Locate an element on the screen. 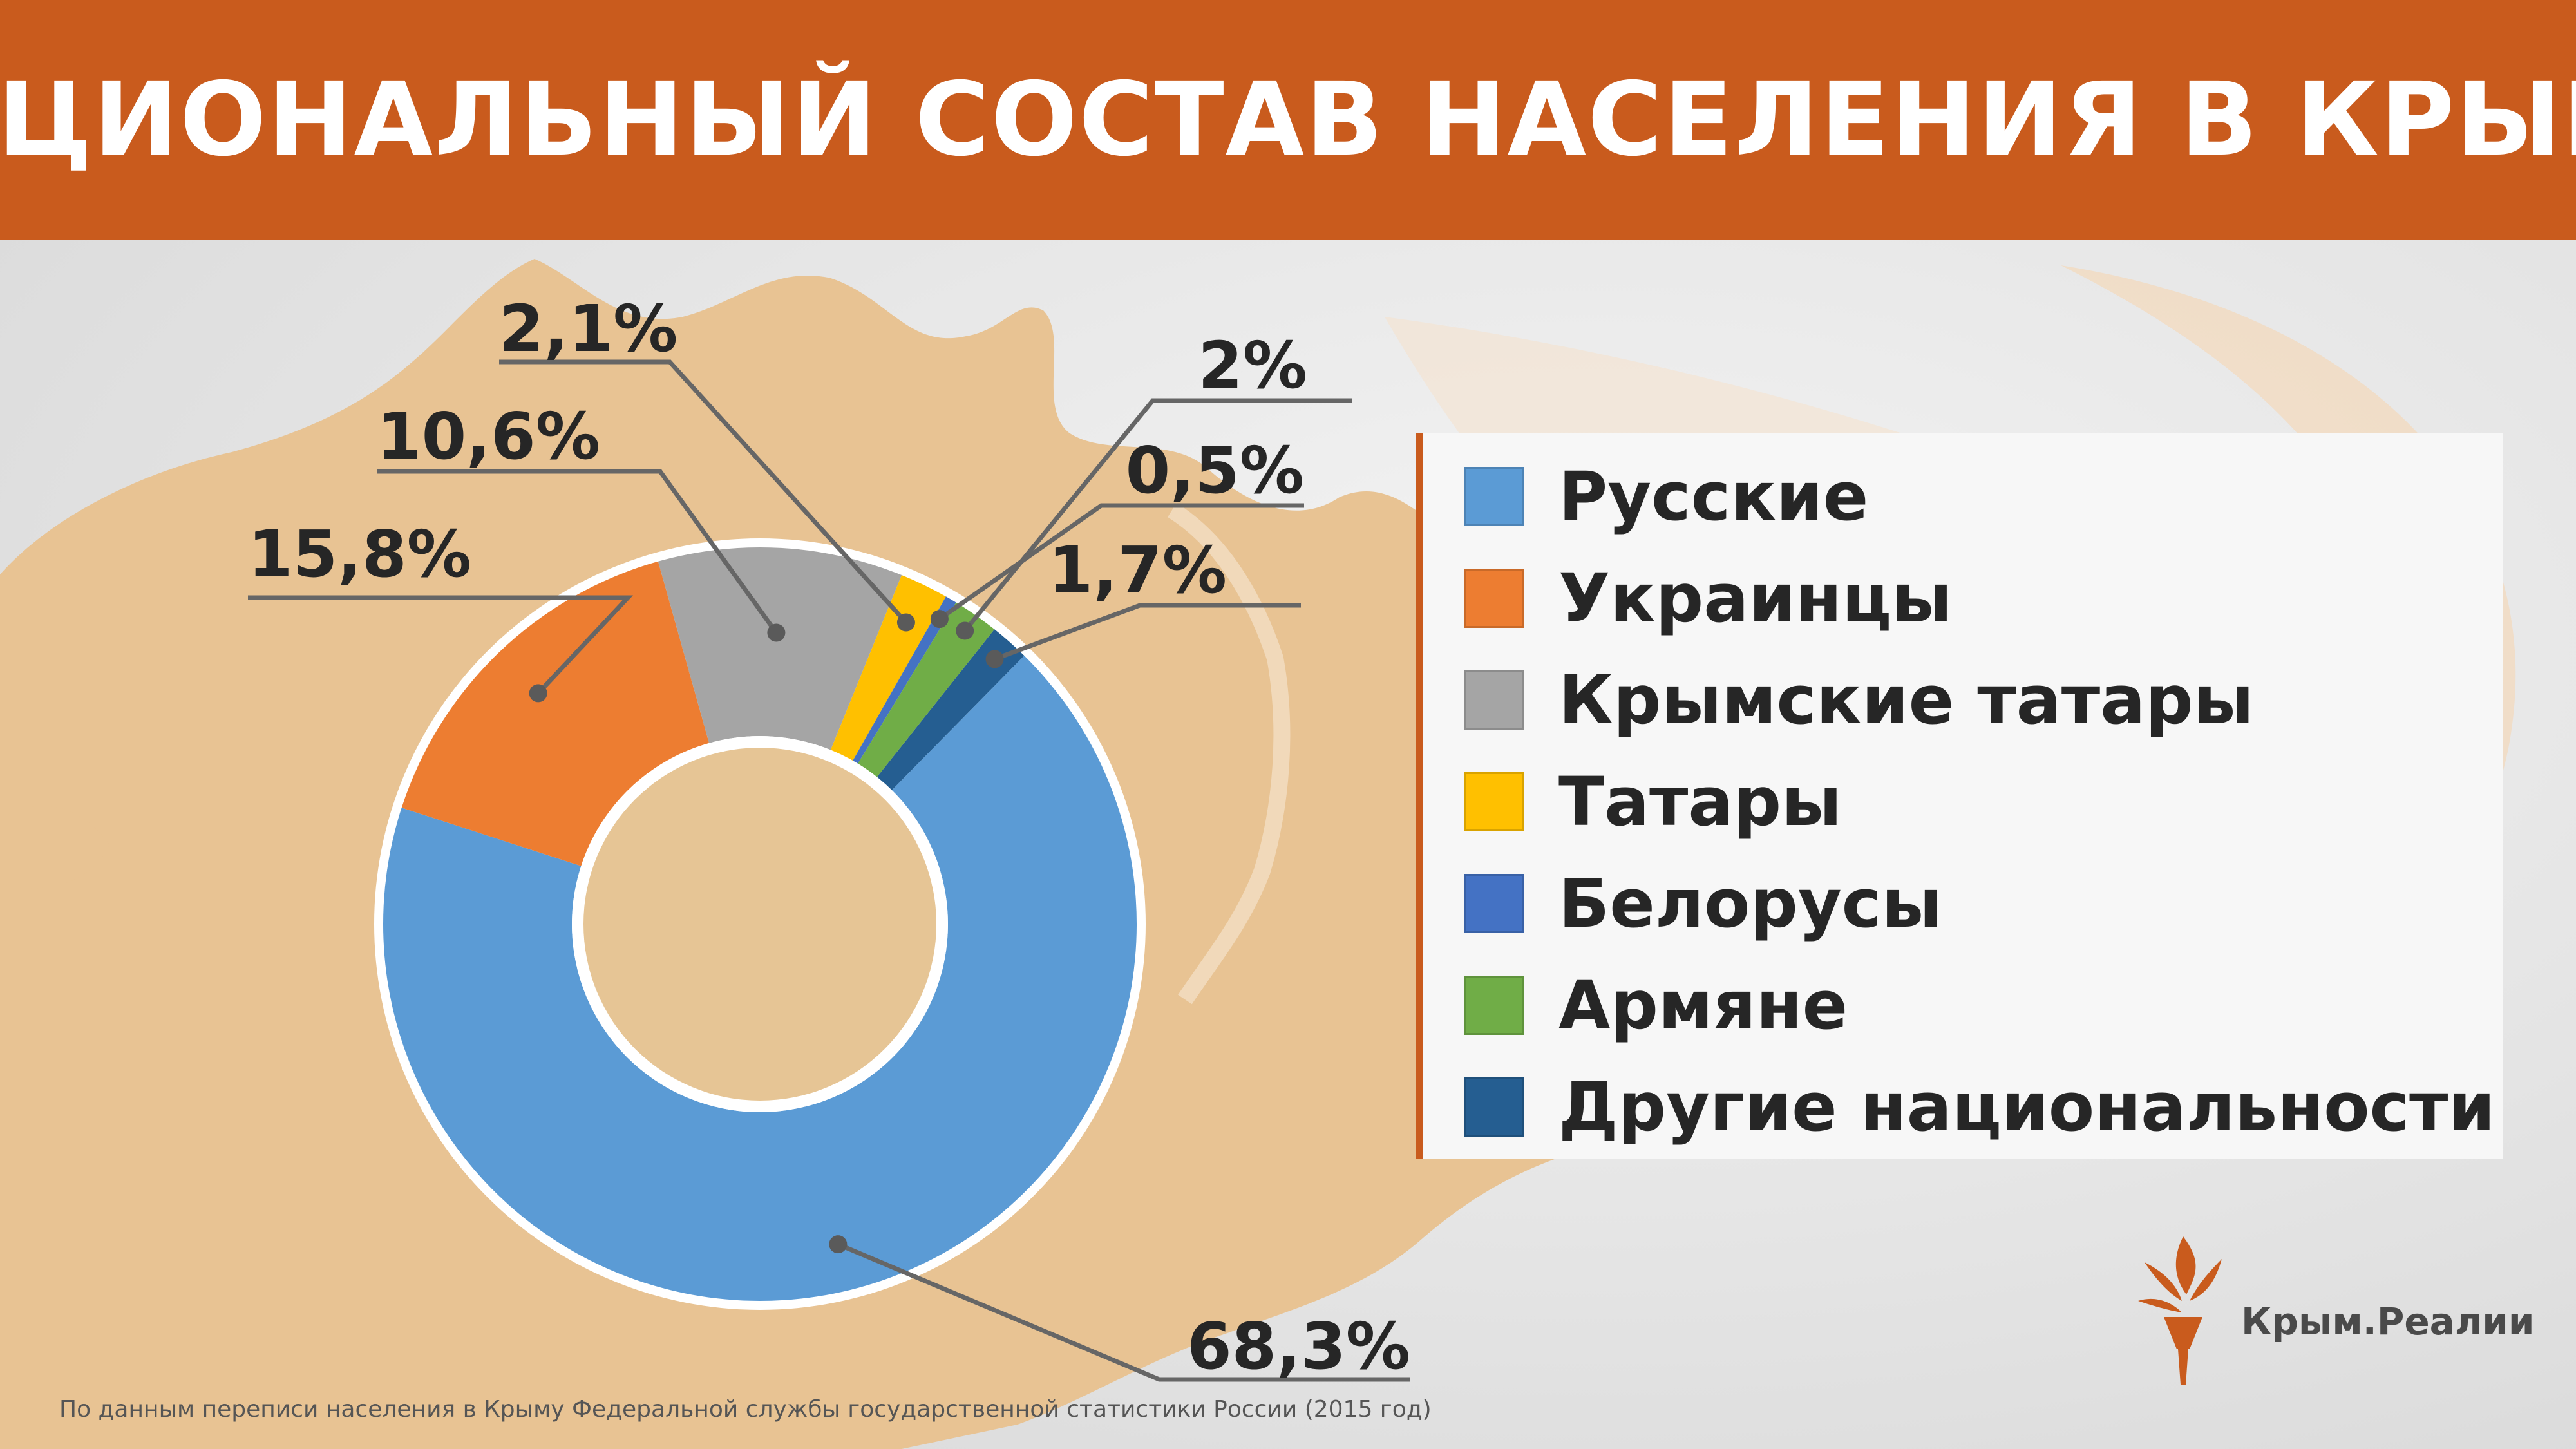 The image size is (2576, 1449). legend-label: Украинцы is located at coordinates (1756, 598).